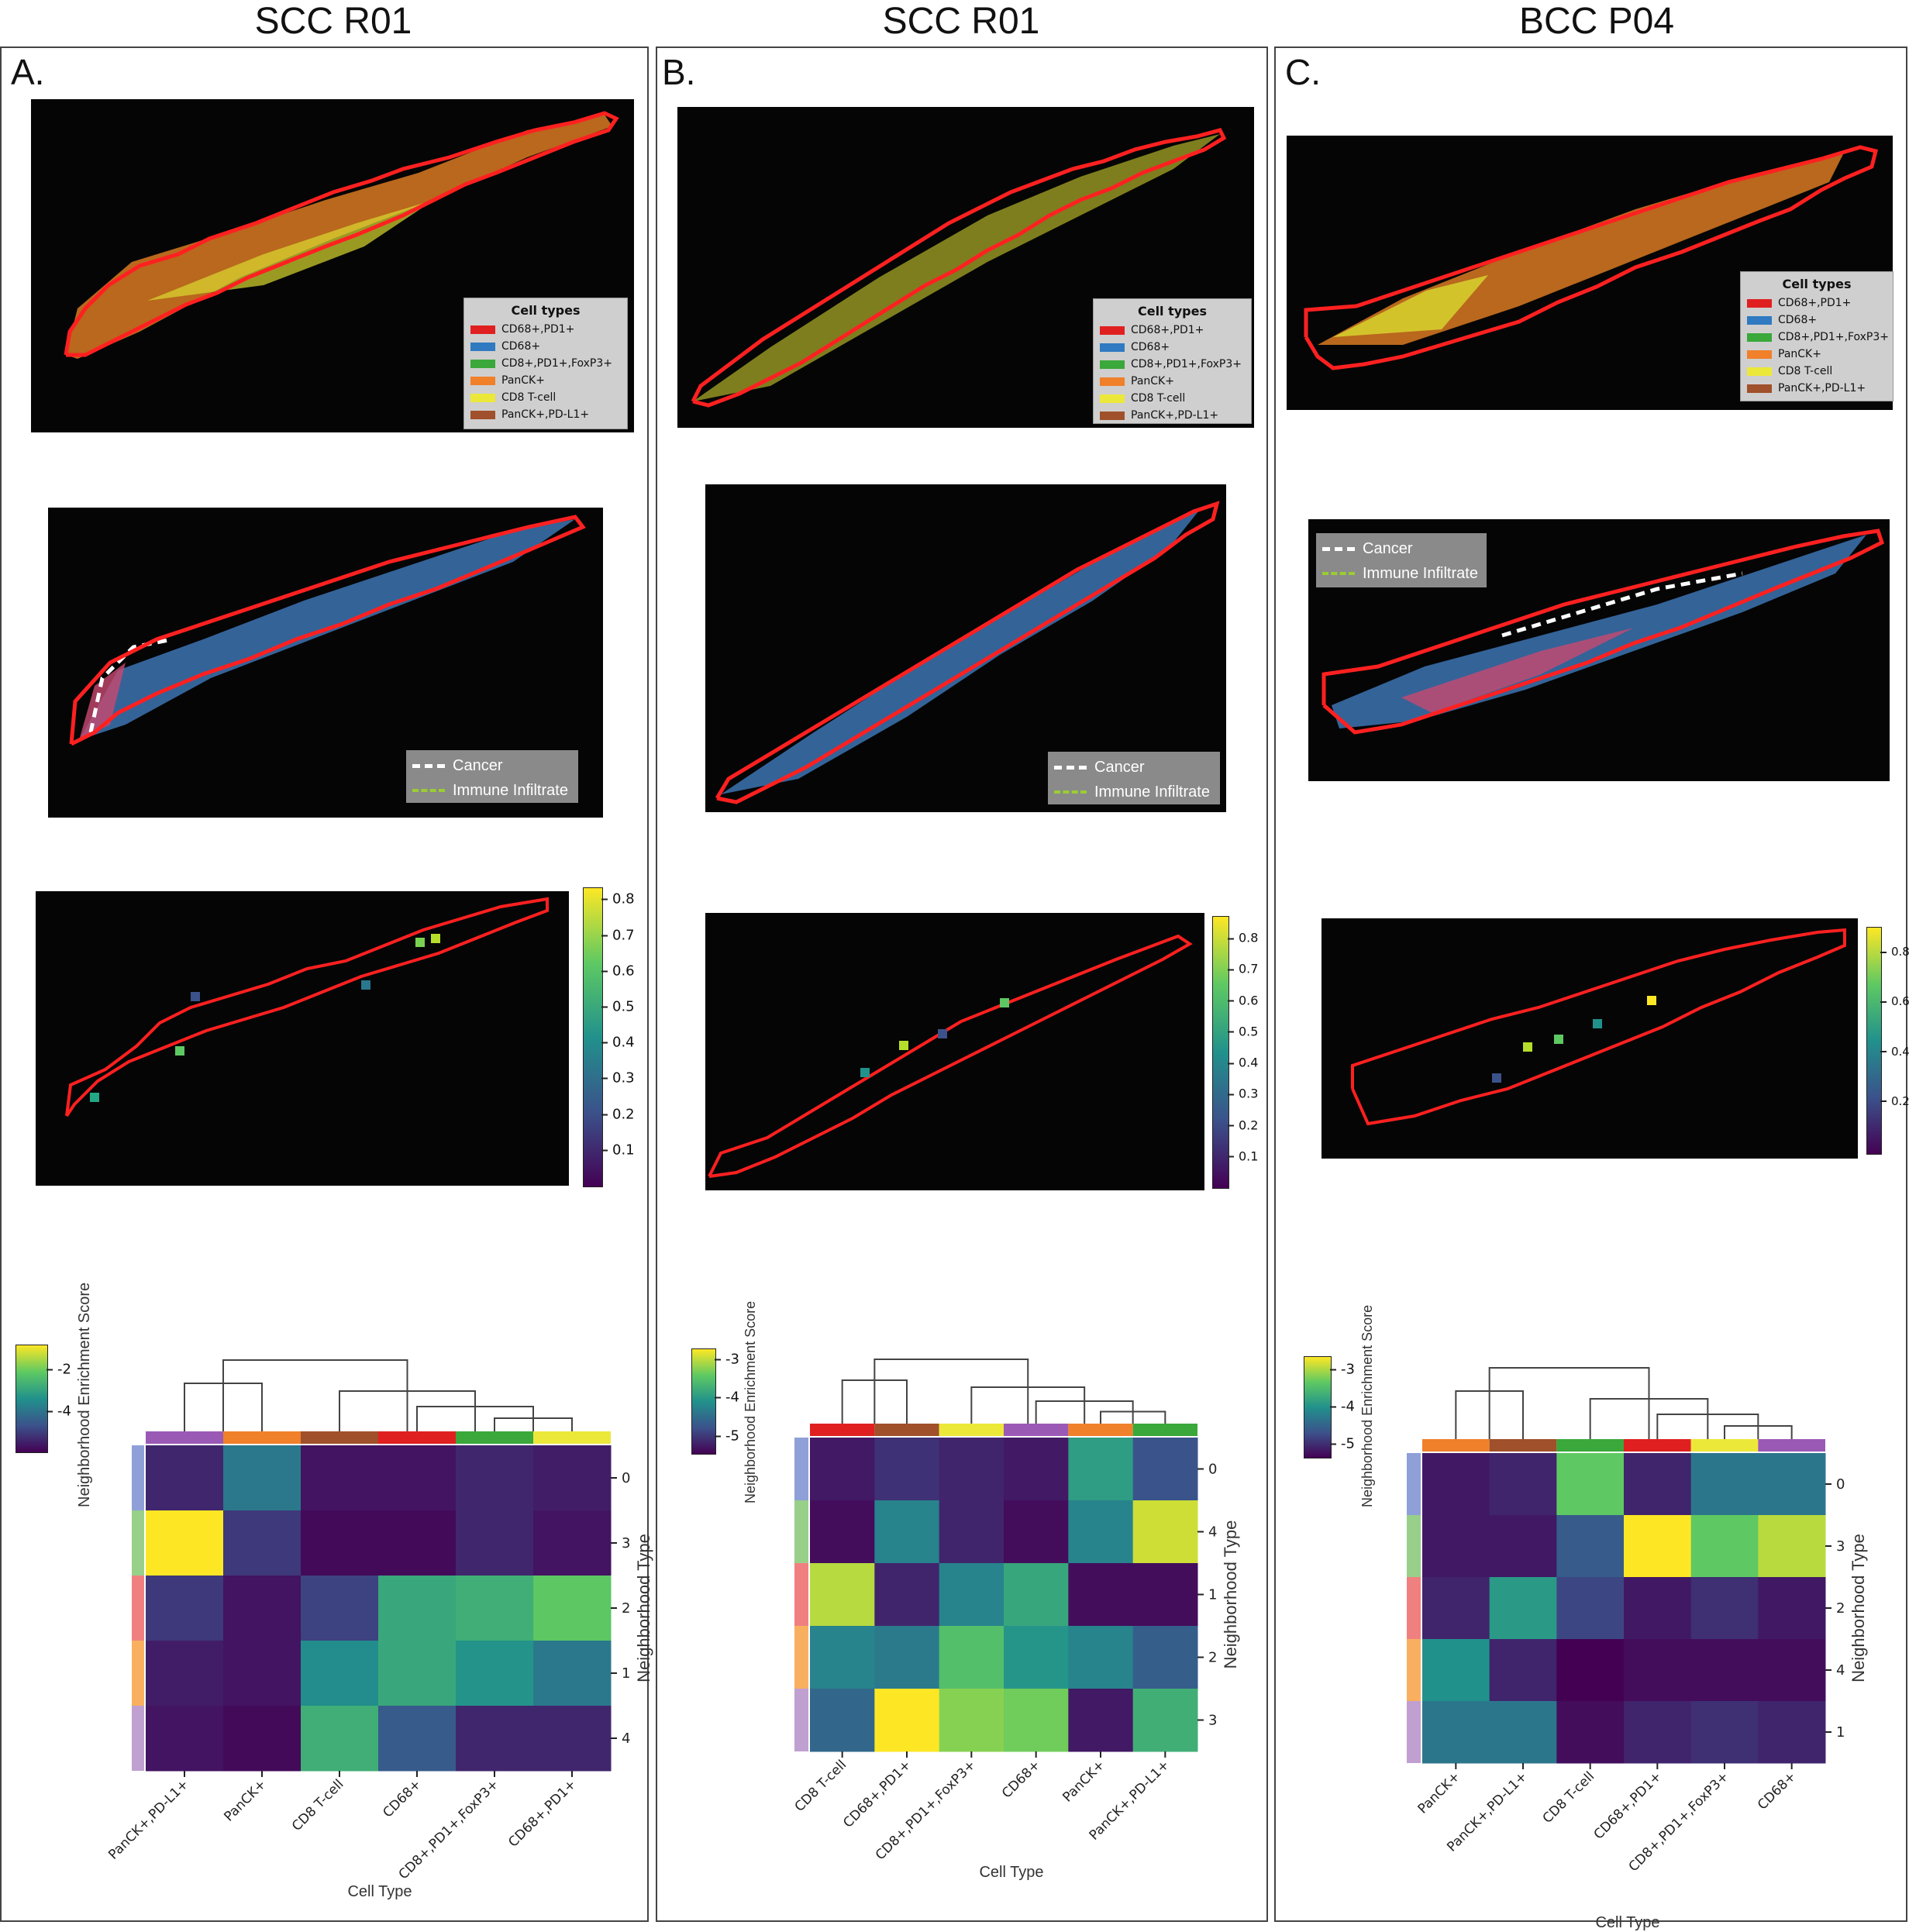  What do you see at coordinates (1303, 72) in the screenshot?
I see `panel-c-label: C.` at bounding box center [1303, 72].